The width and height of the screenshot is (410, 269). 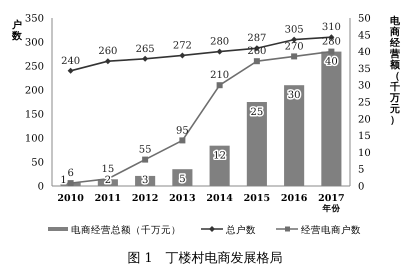 I want to click on data-label: 270, so click(x=294, y=46).